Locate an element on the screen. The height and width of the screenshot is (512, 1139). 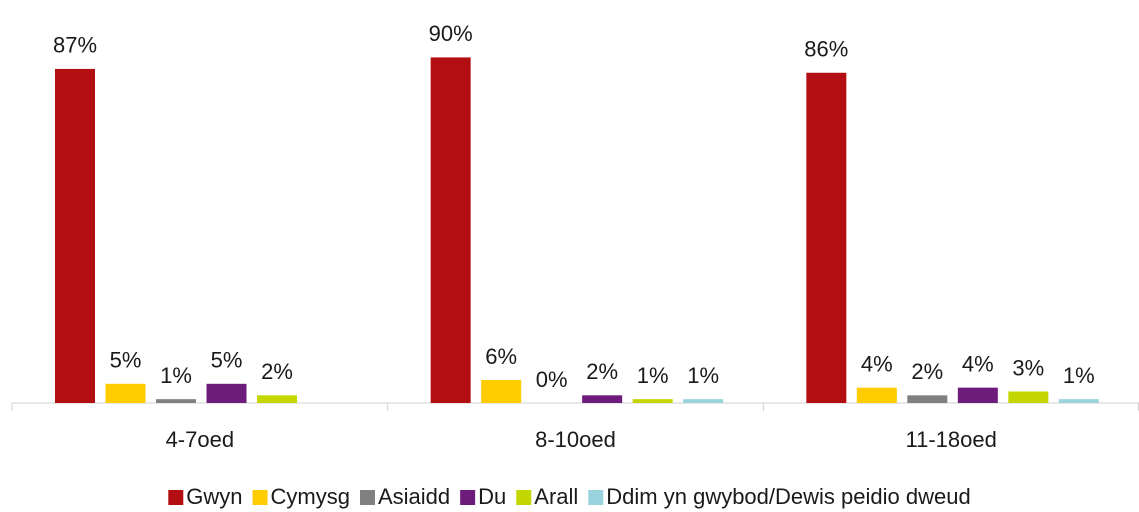
legend-label: Arall is located at coordinates (556, 496).